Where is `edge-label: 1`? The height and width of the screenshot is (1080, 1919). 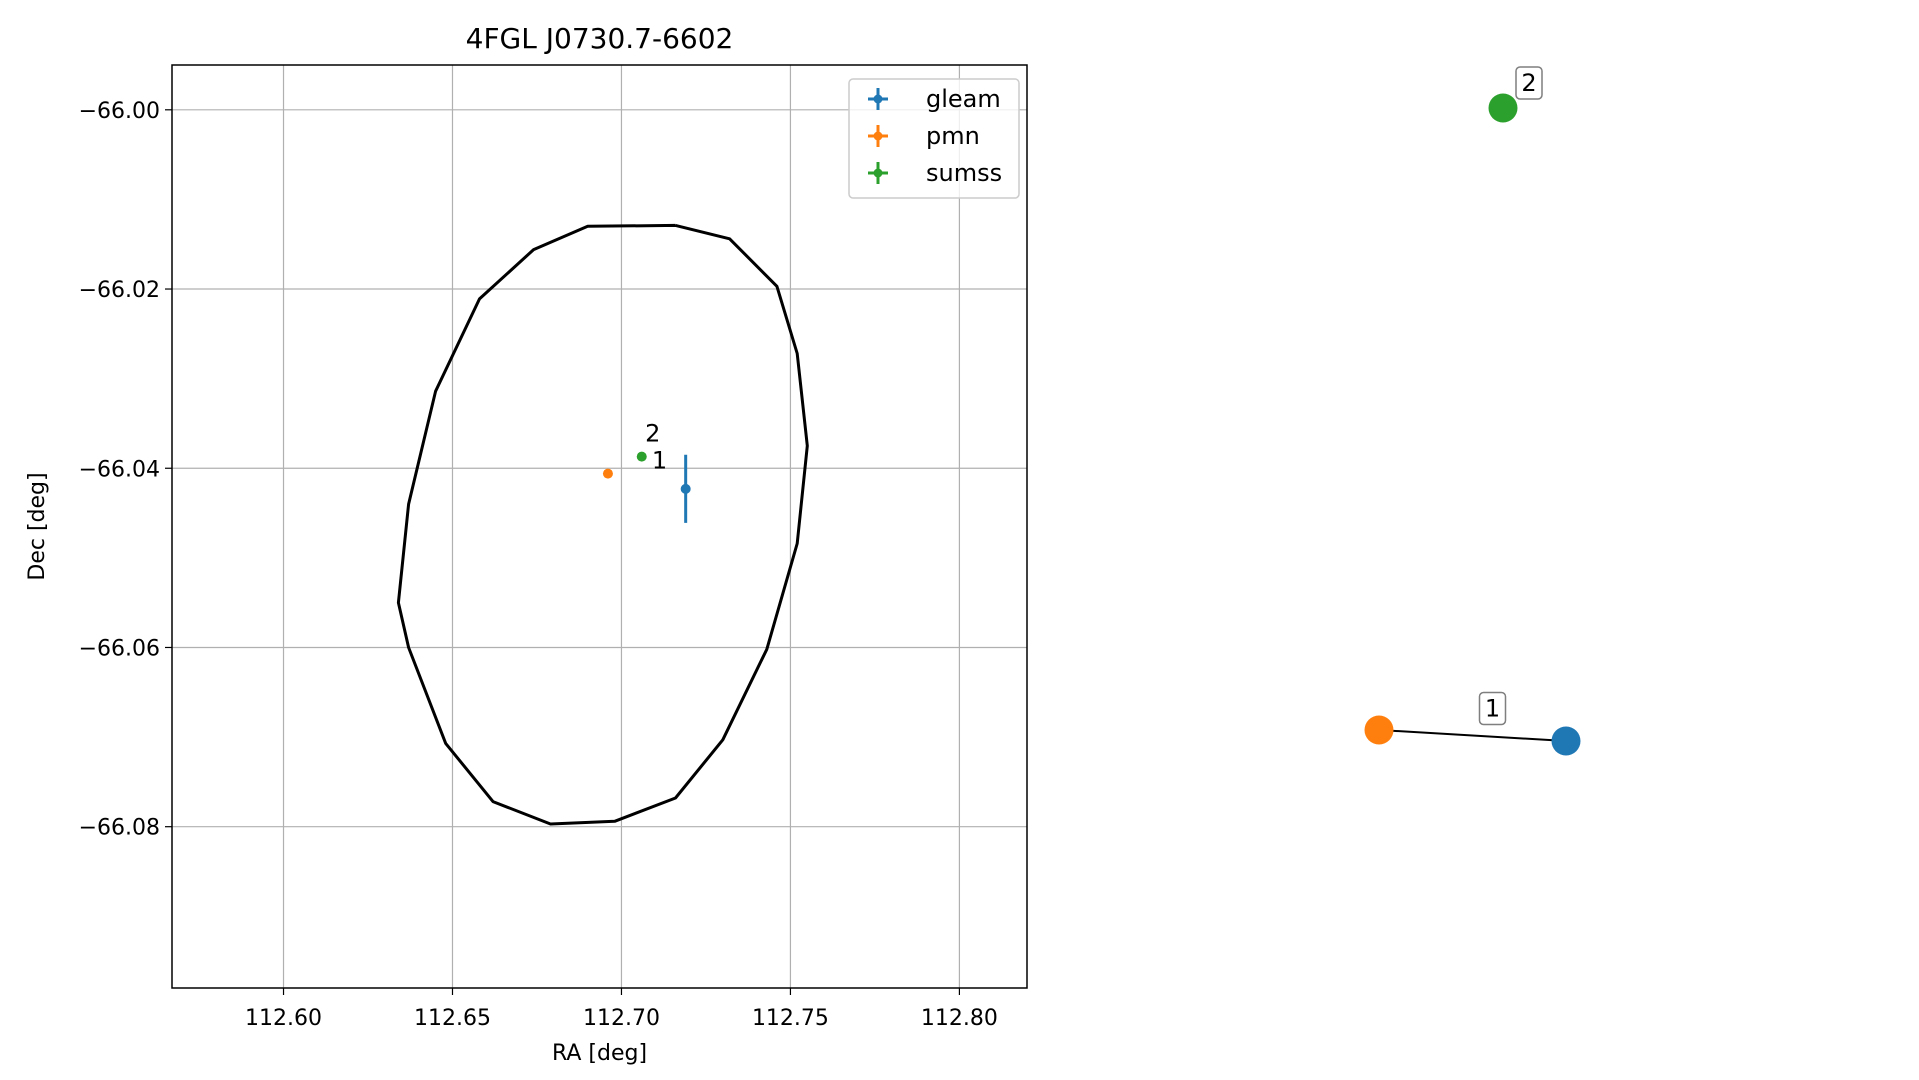
edge-label: 1 is located at coordinates (1492, 708).